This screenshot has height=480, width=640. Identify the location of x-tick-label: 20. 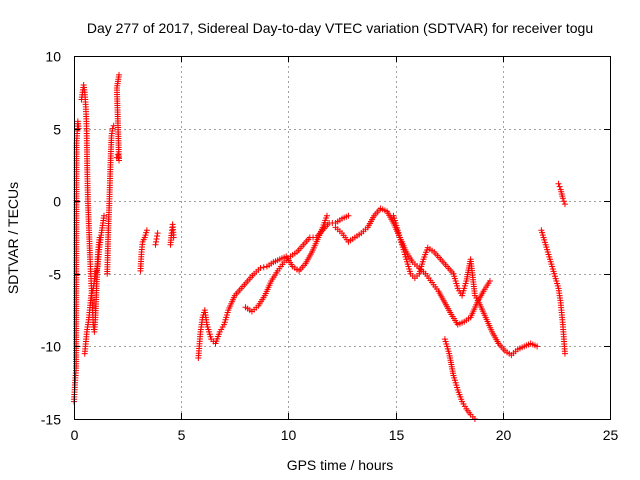
(504, 435).